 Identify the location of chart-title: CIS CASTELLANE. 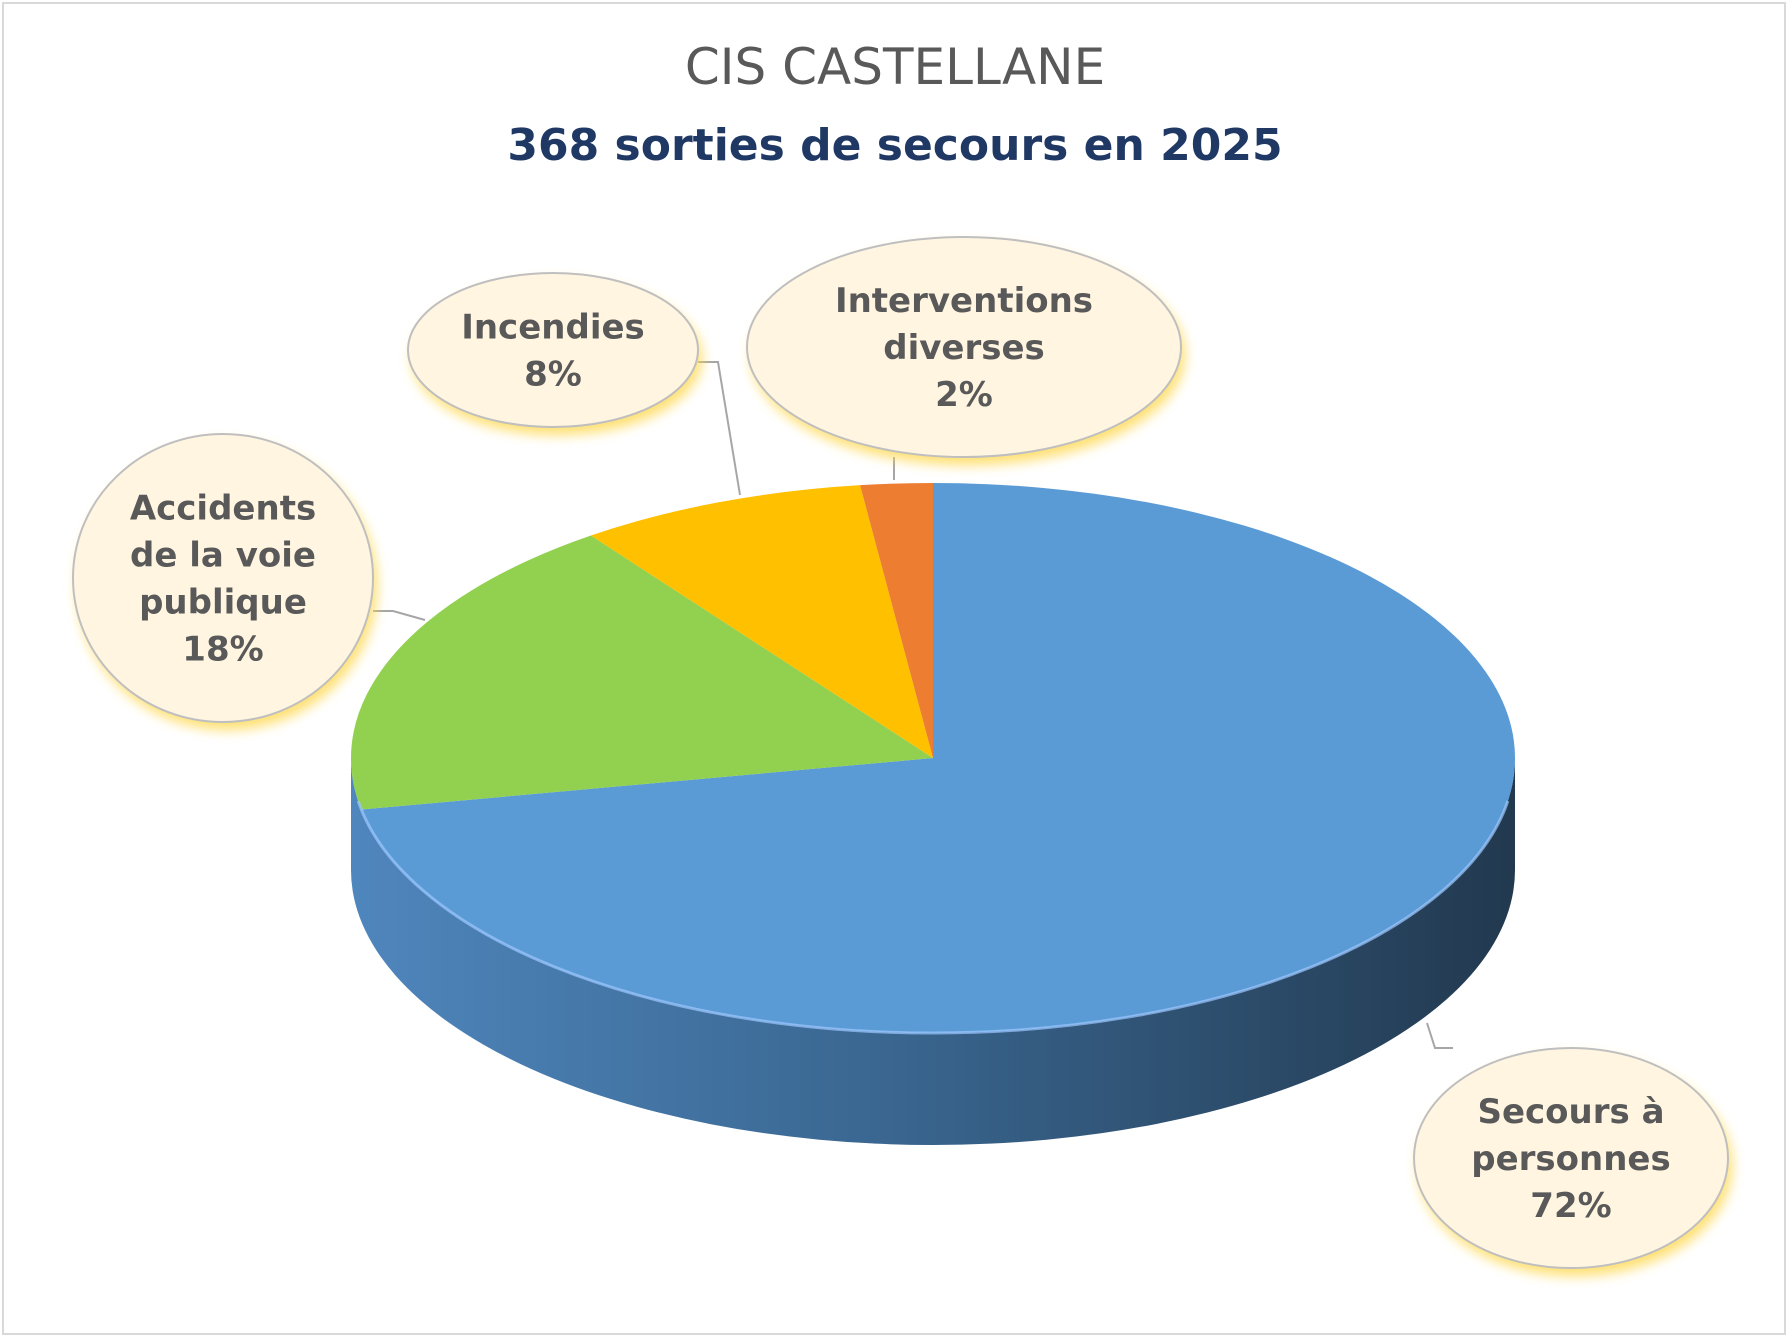
(895, 67).